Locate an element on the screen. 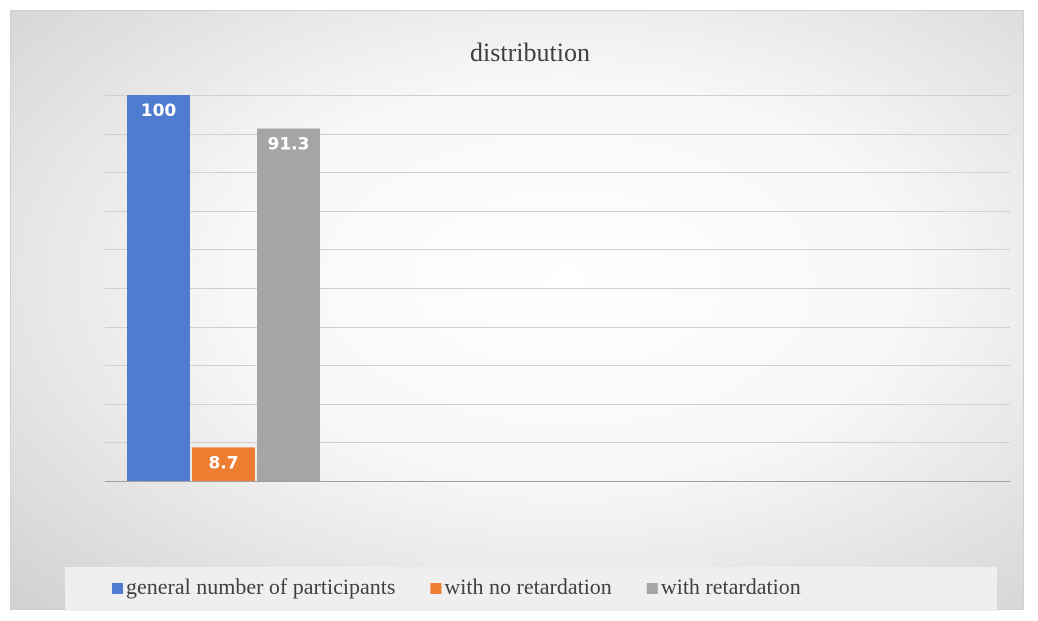  legend-label: with retardation is located at coordinates (731, 586).